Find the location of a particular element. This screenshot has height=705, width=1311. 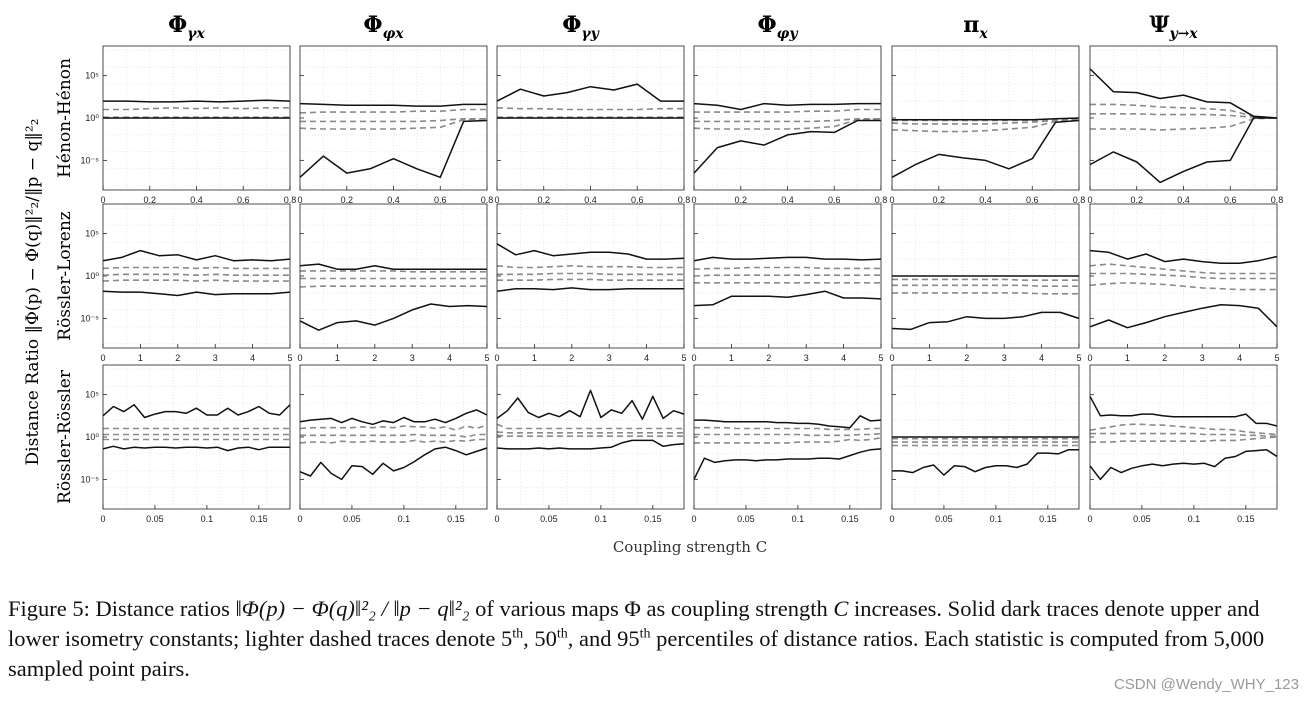

y-tick-label: 10⁰ is located at coordinates (92, 118).